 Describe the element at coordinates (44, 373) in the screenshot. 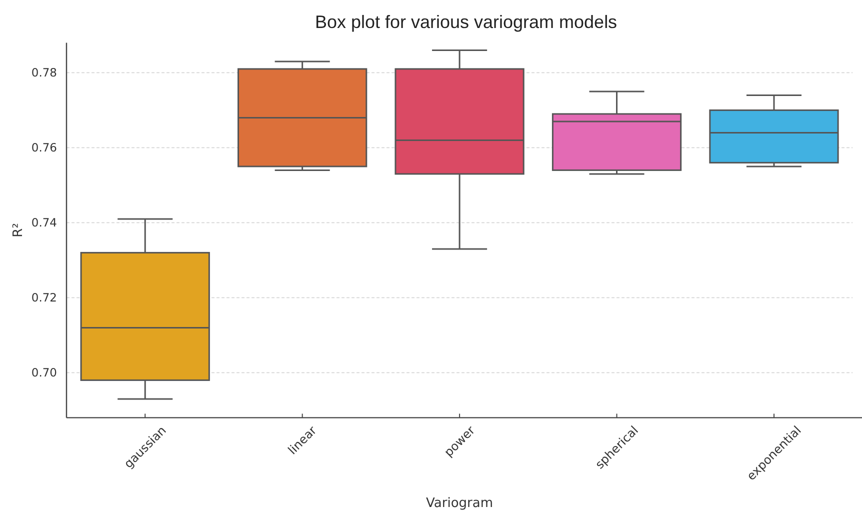

I see `y-tick-label: 0.70` at that location.